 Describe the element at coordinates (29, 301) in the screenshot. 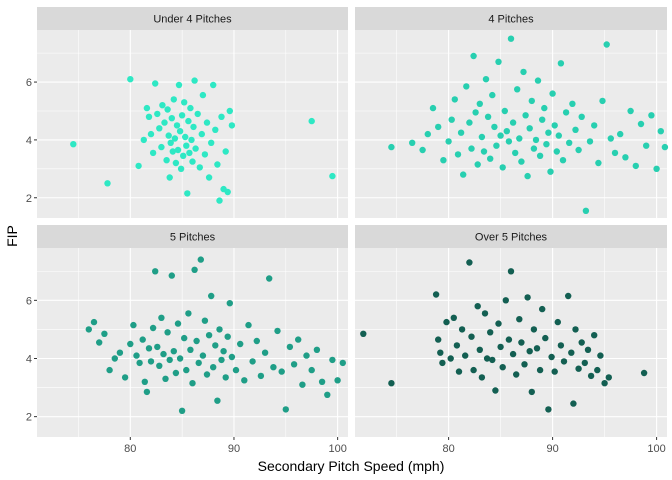

I see `y-tick-label: 6` at that location.